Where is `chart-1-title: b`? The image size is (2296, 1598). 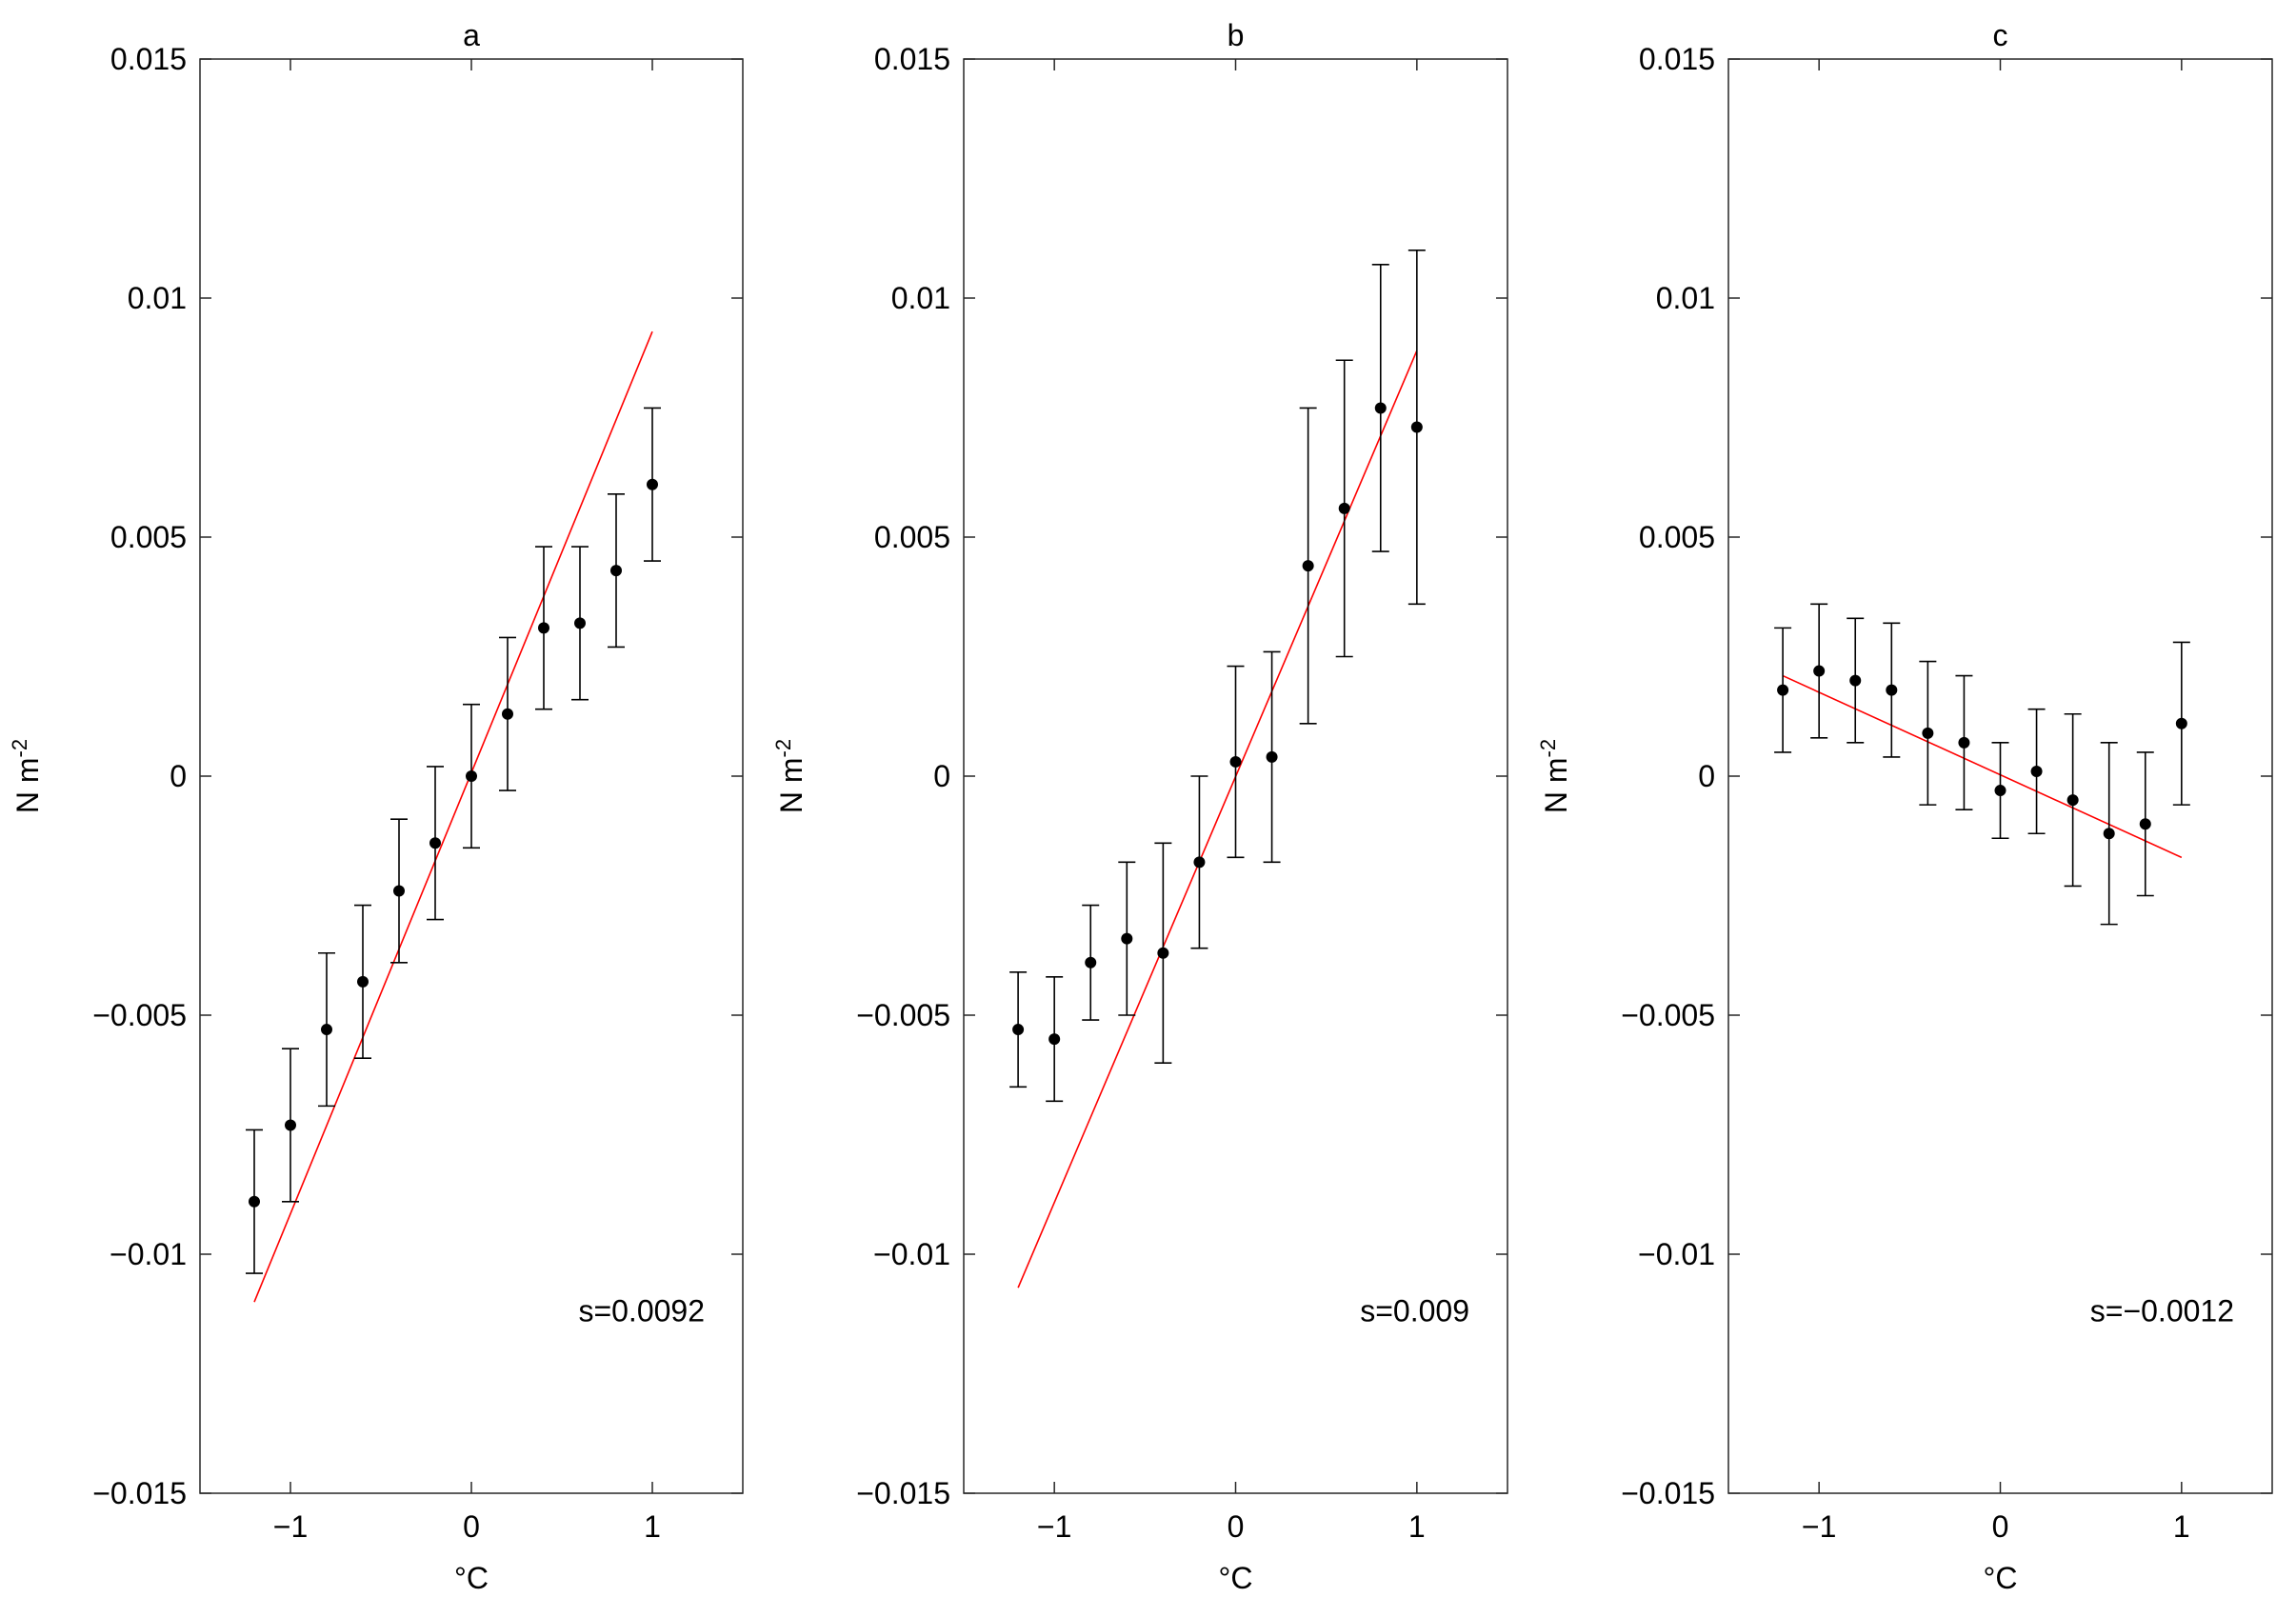 chart-1-title: b is located at coordinates (1236, 35).